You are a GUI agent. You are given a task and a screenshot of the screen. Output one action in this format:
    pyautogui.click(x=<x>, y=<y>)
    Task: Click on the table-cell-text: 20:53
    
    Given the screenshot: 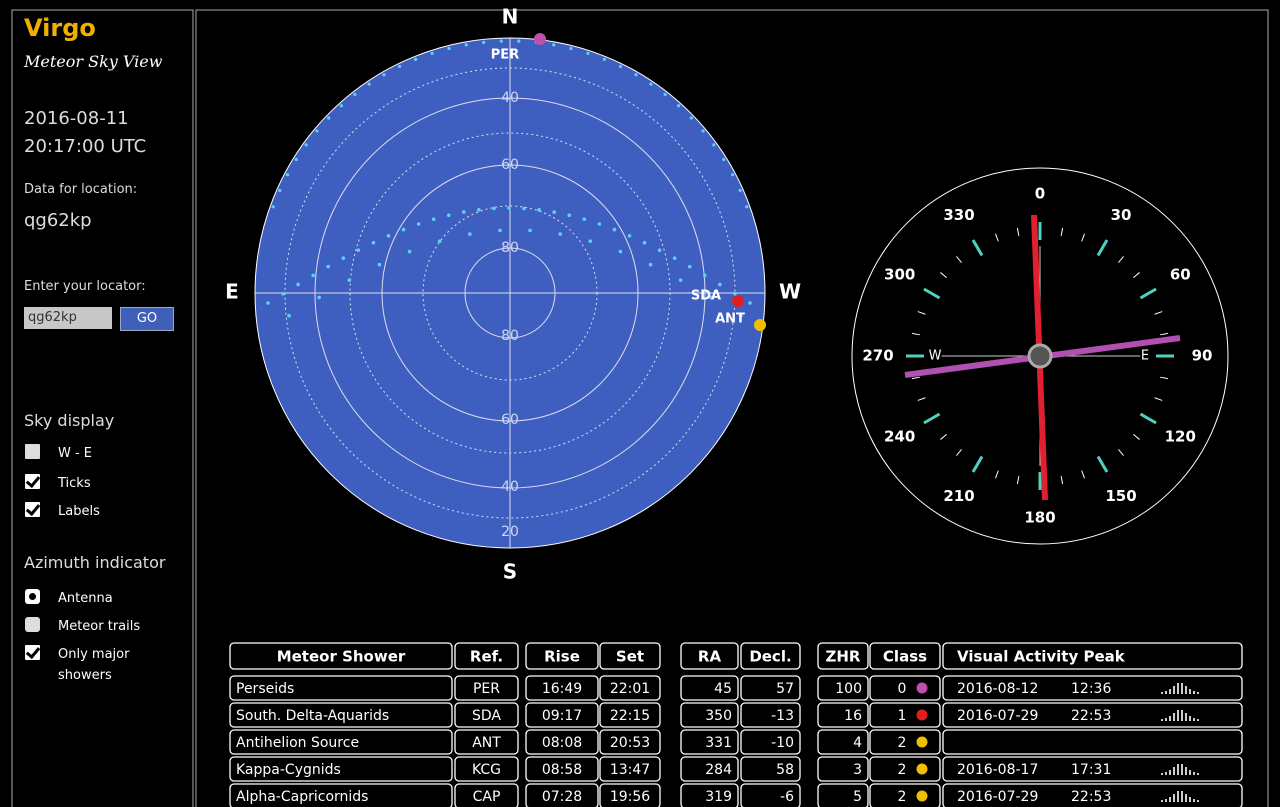 What is the action you would take?
    pyautogui.click(x=630, y=743)
    